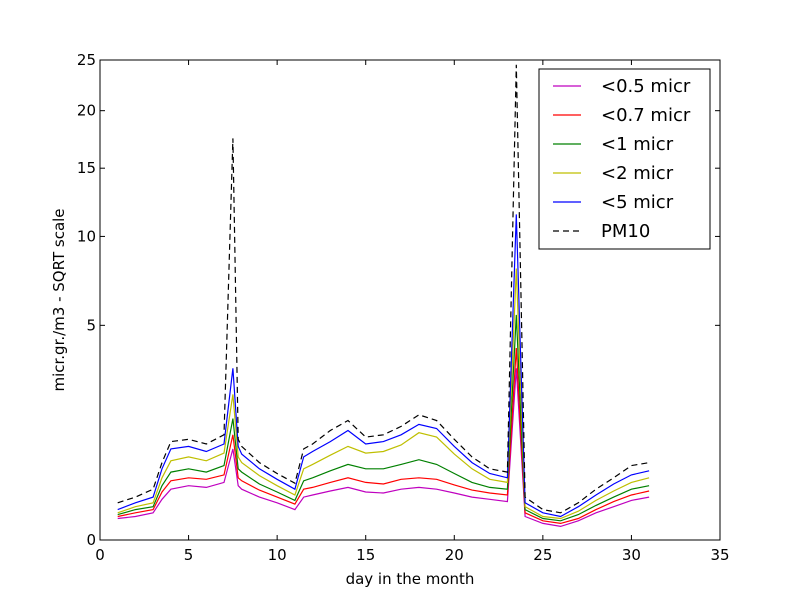 The height and width of the screenshot is (600, 800). Describe the element at coordinates (91, 325) in the screenshot. I see `y-tick-label-1: 5` at that location.